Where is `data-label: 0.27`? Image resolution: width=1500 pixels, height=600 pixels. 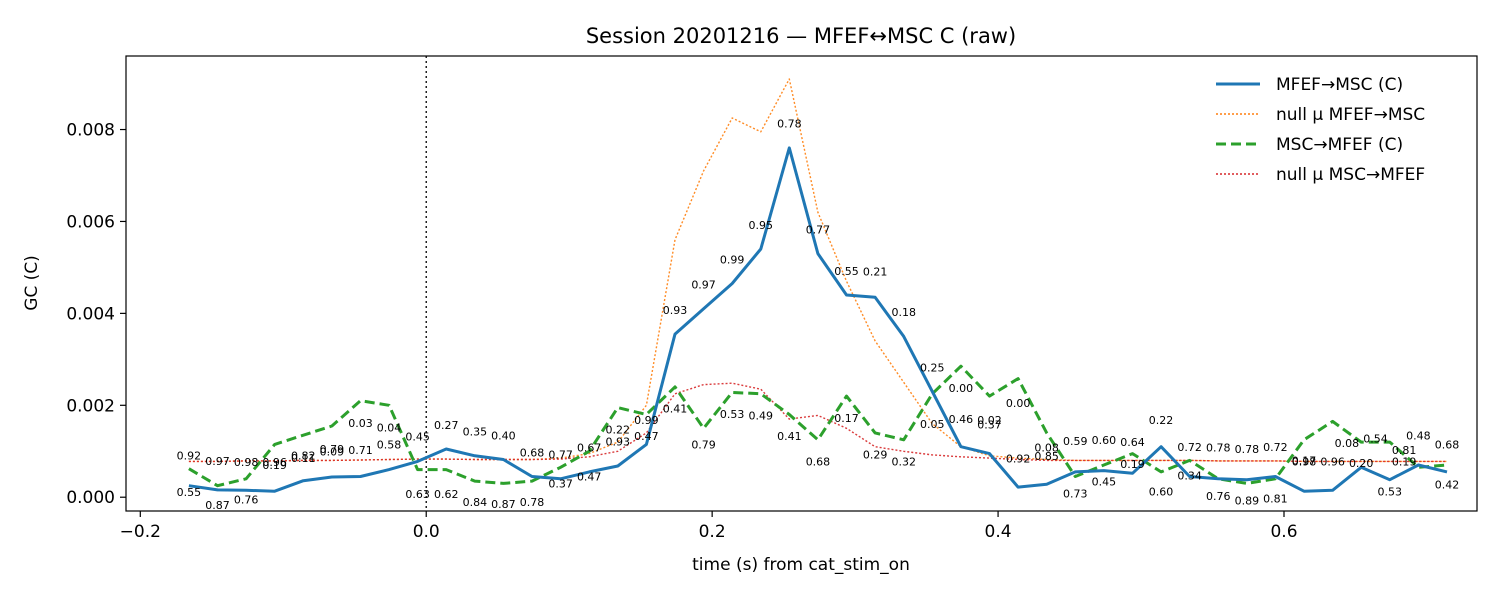
data-label: 0.27 is located at coordinates (446, 425).